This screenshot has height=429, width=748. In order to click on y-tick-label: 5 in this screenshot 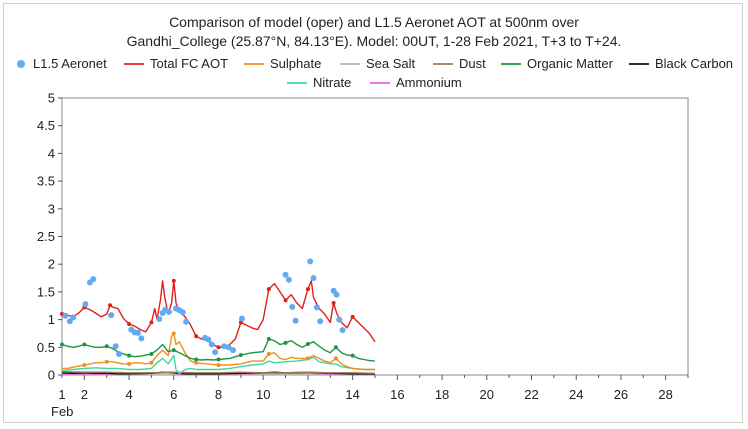, I will do `click(51, 98)`.